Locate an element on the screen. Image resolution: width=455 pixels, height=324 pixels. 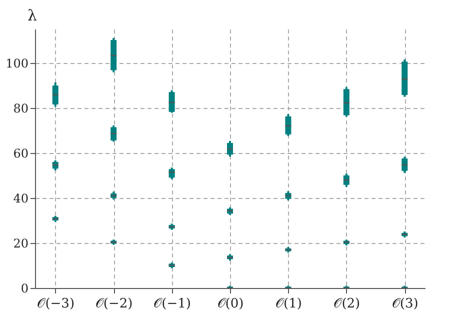
y-tick-label: 0 is located at coordinates (24, 289).